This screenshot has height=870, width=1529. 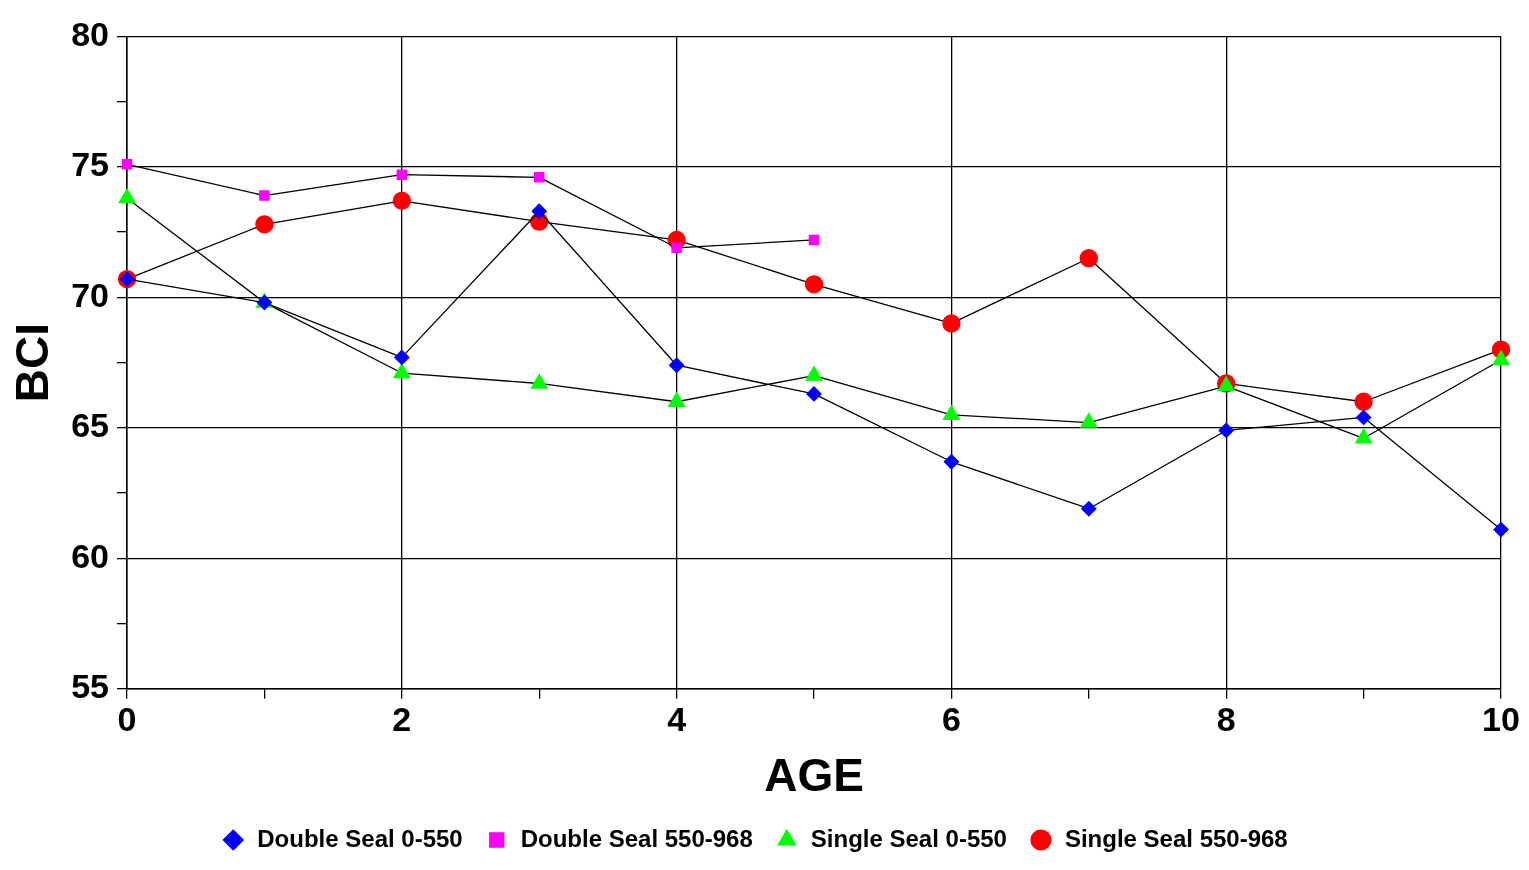 I want to click on legend-label: Double Seal 0-550, so click(x=360, y=838).